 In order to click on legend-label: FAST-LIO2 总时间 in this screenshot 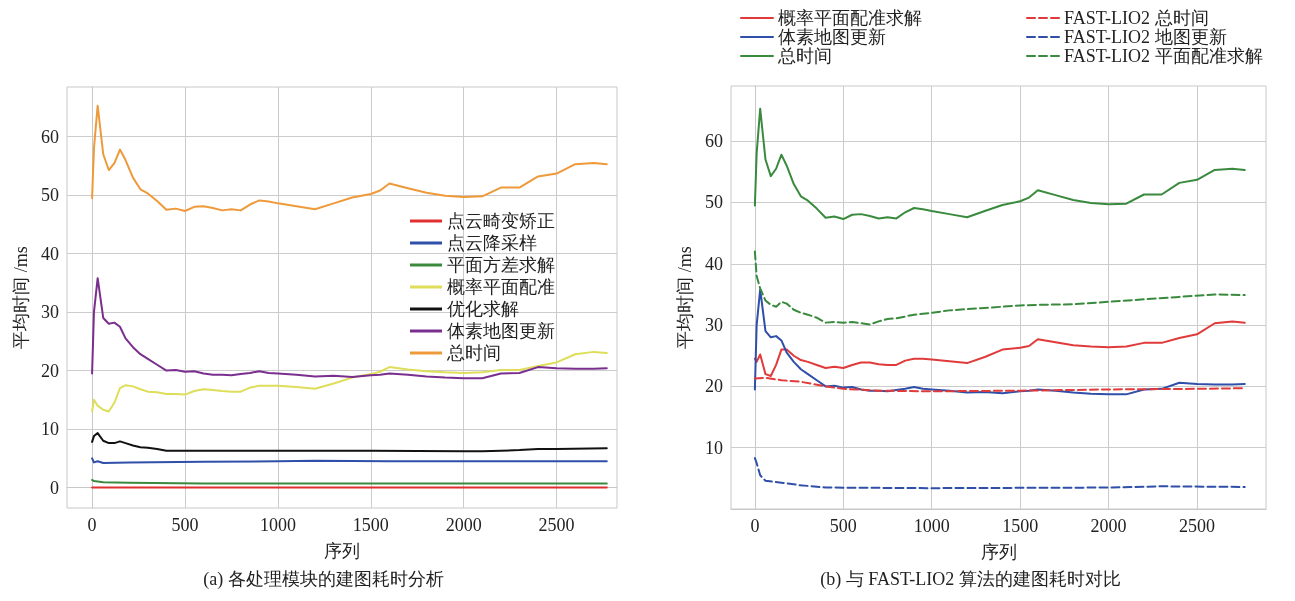, I will do `click(1136, 18)`.